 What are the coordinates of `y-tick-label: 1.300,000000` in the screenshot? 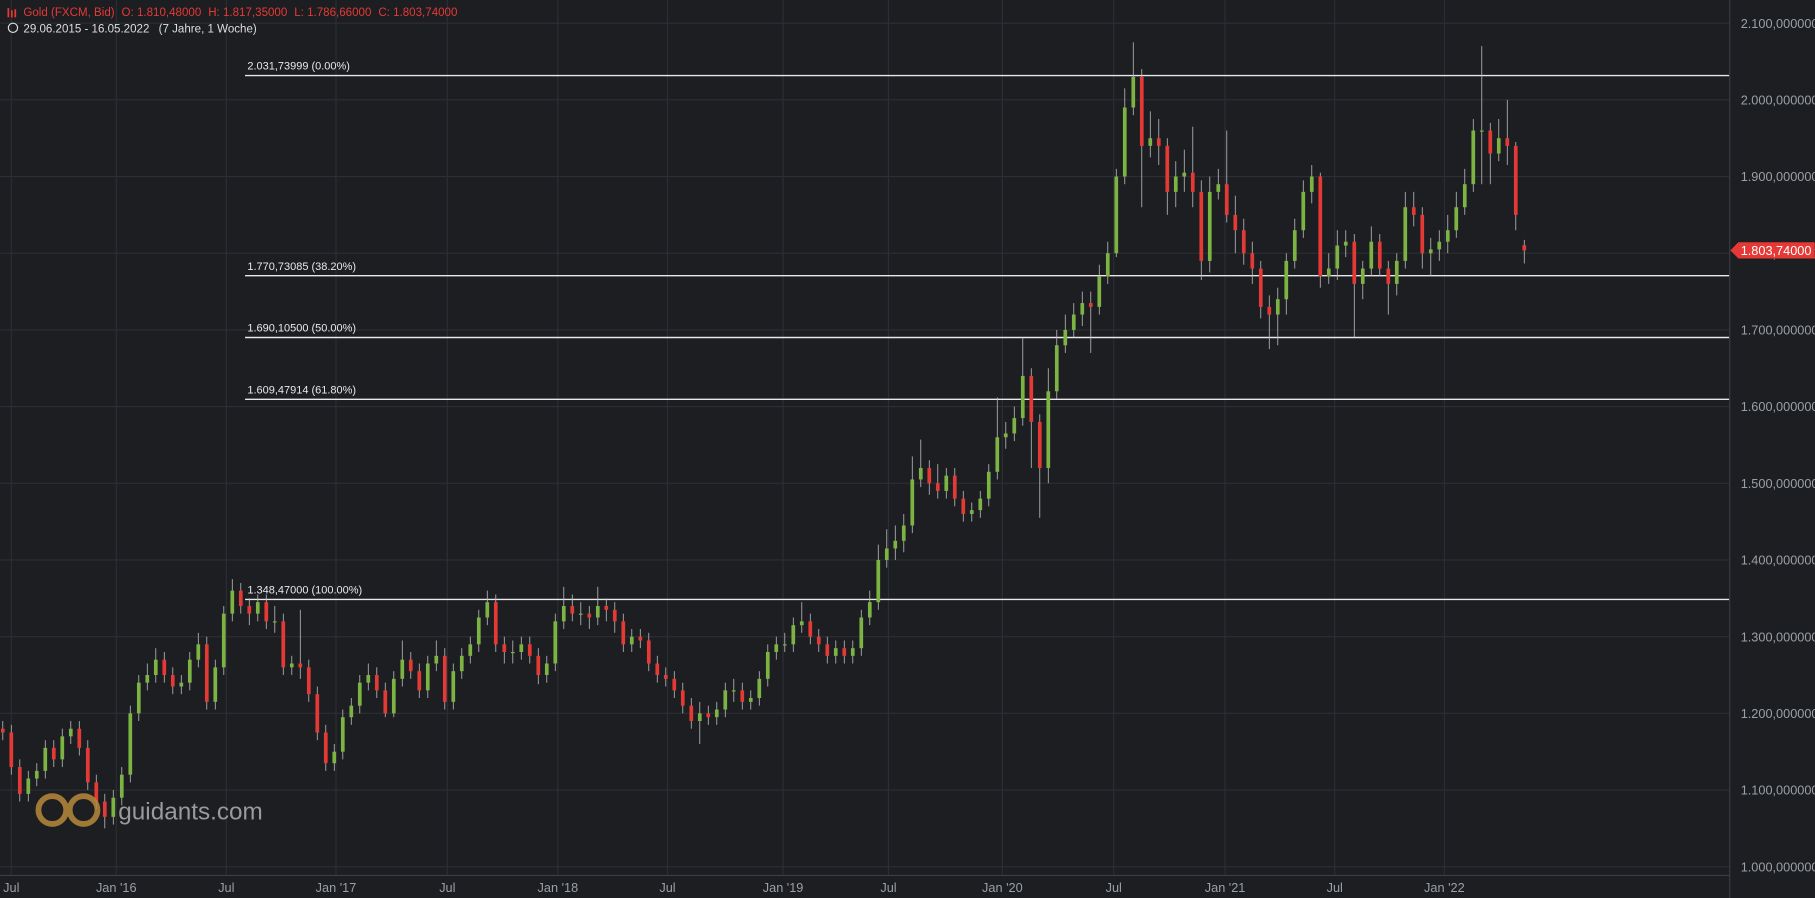 It's located at (1778, 636).